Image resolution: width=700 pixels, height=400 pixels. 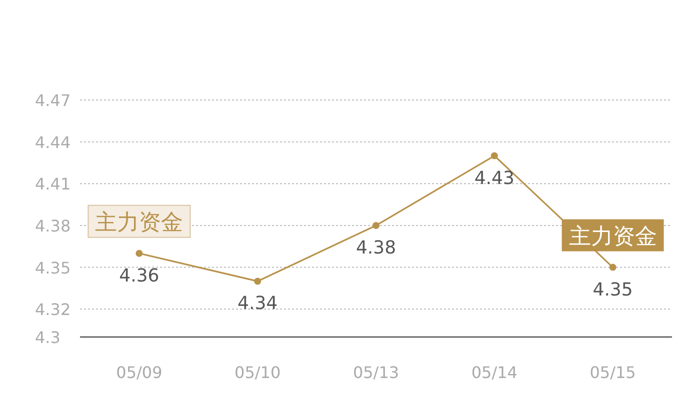 I want to click on x-tick-label: 05/13, so click(x=376, y=372).